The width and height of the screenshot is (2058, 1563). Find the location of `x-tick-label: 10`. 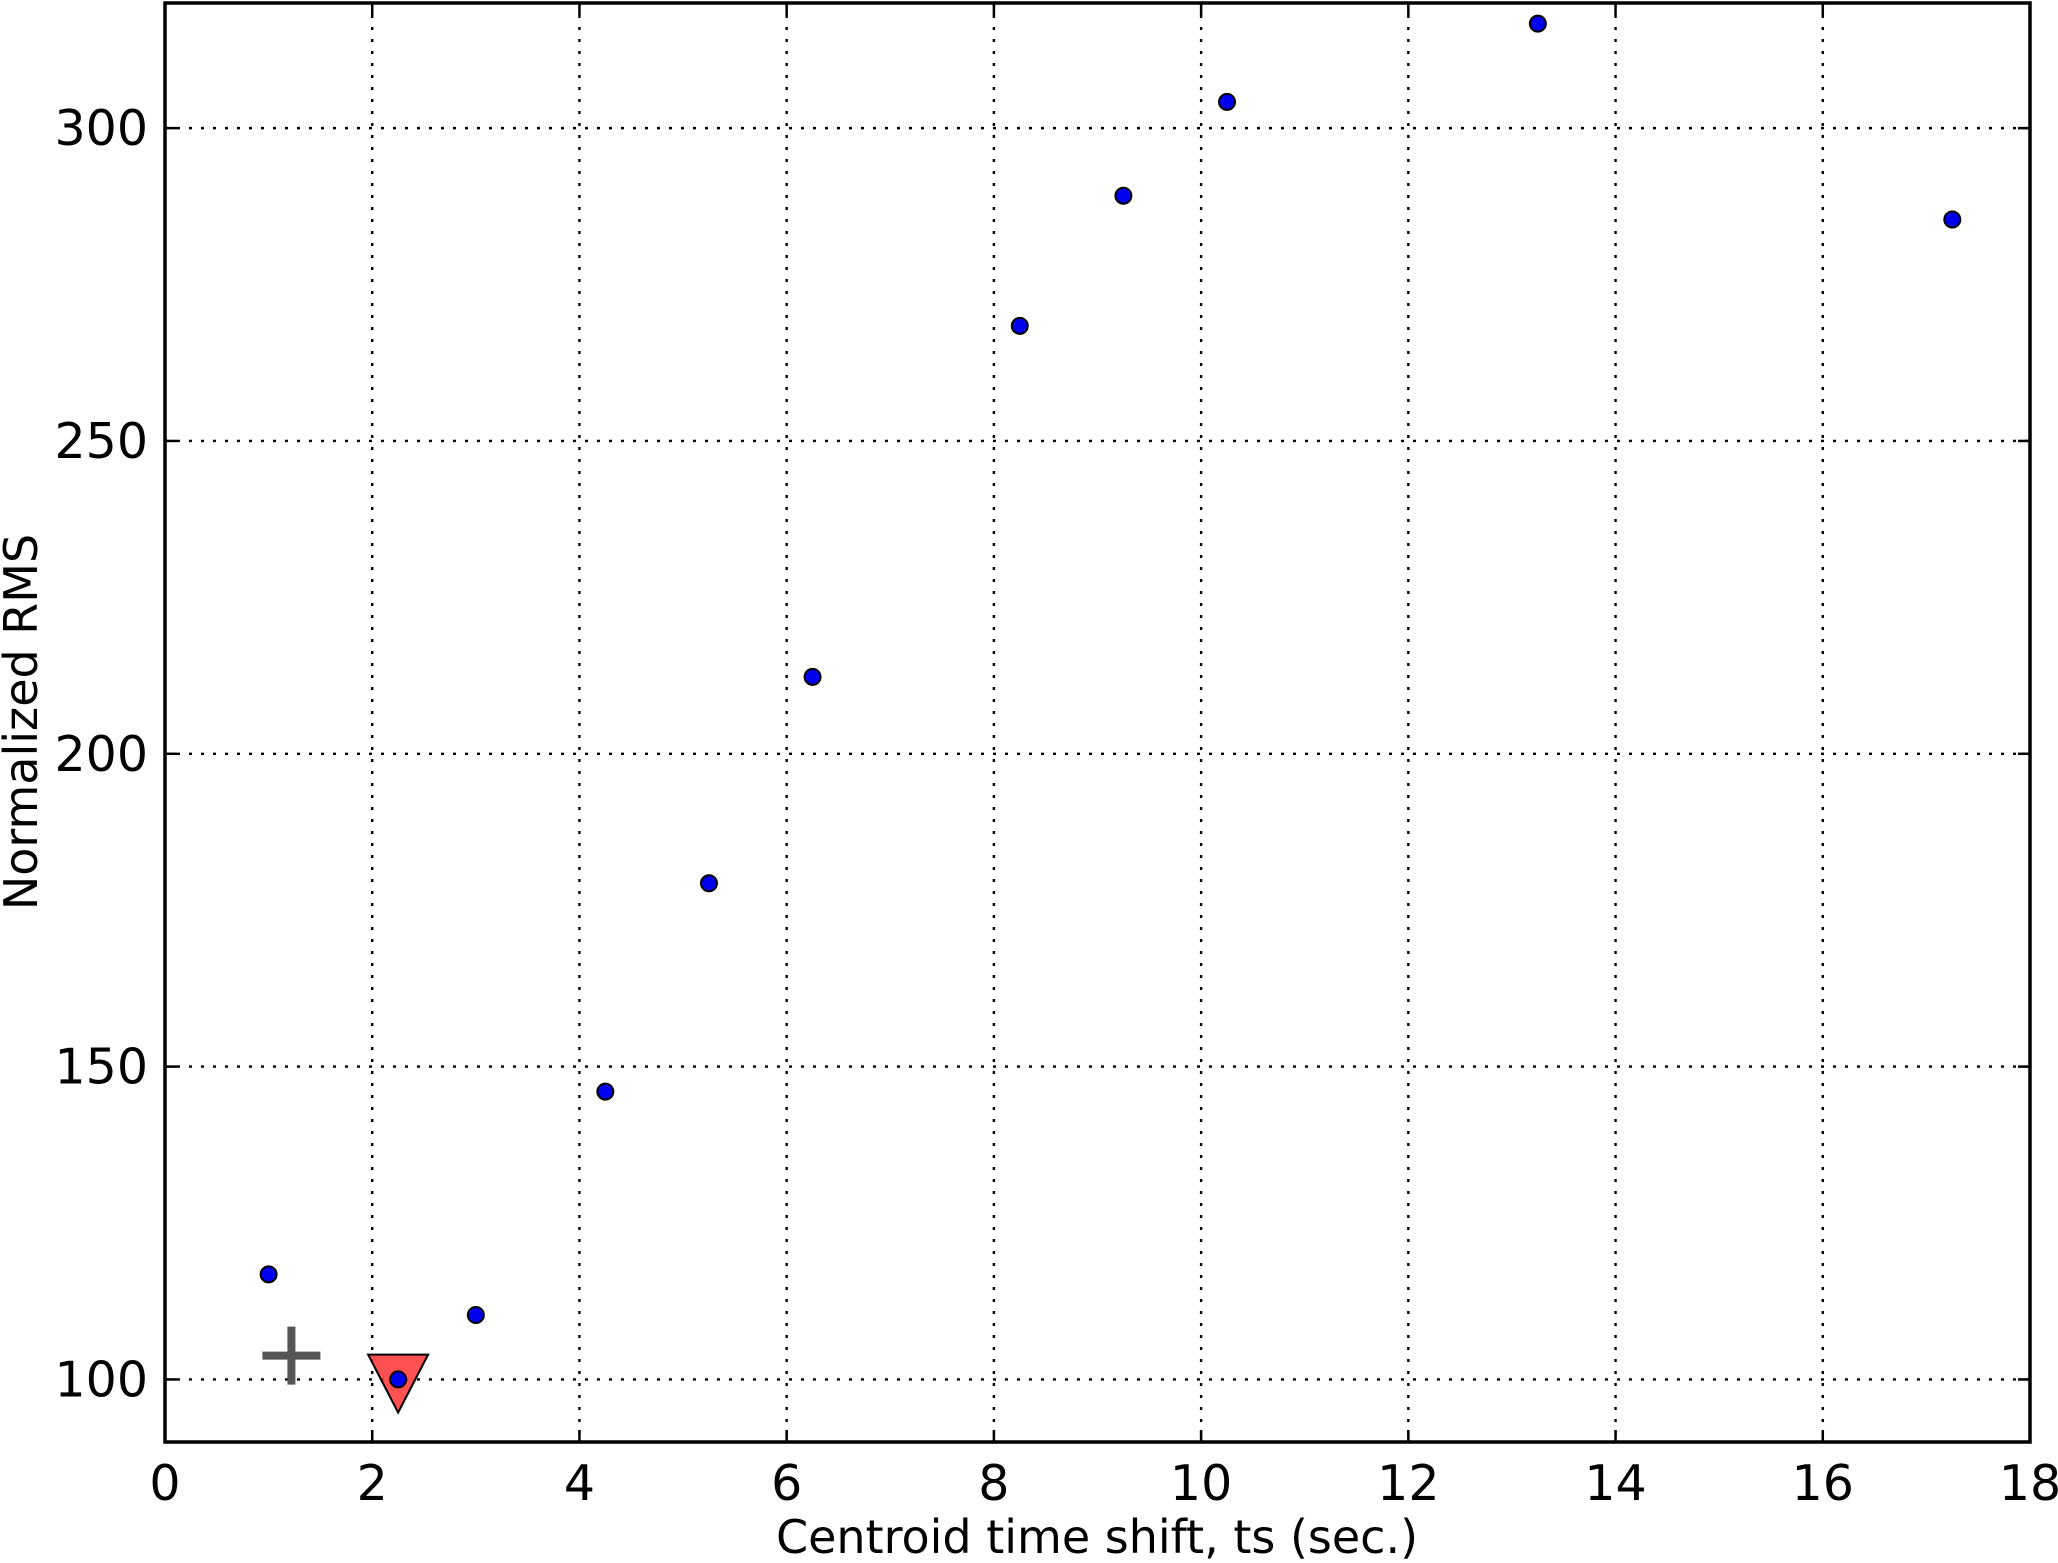

x-tick-label: 10 is located at coordinates (1201, 1483).